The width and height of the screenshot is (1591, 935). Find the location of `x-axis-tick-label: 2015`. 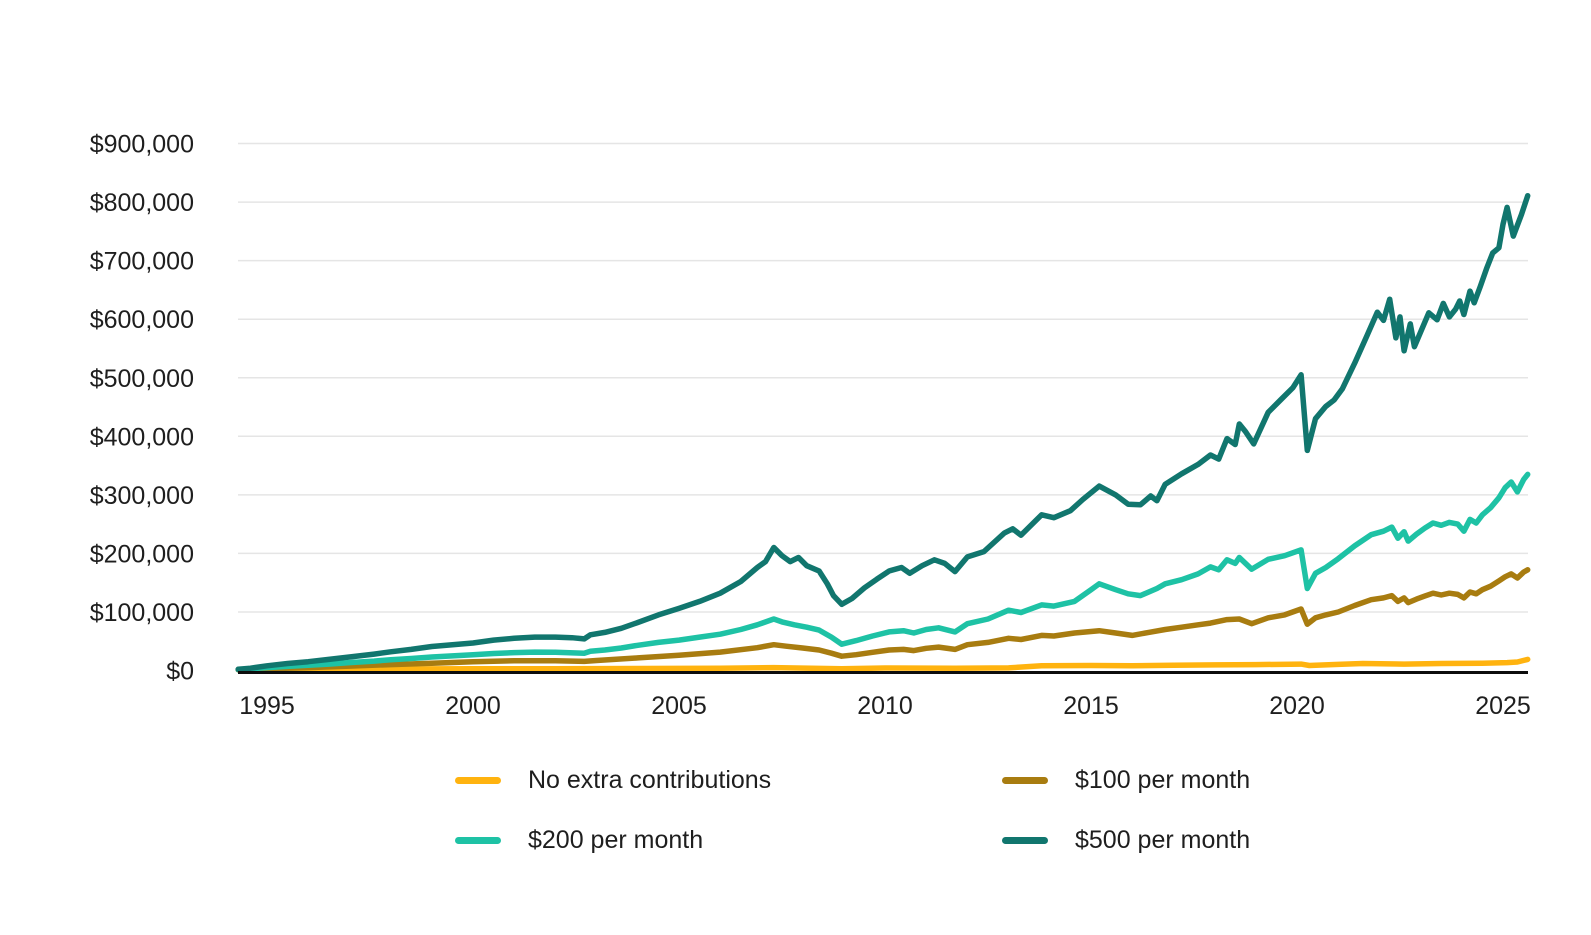

x-axis-tick-label: 2015 is located at coordinates (1091, 706).